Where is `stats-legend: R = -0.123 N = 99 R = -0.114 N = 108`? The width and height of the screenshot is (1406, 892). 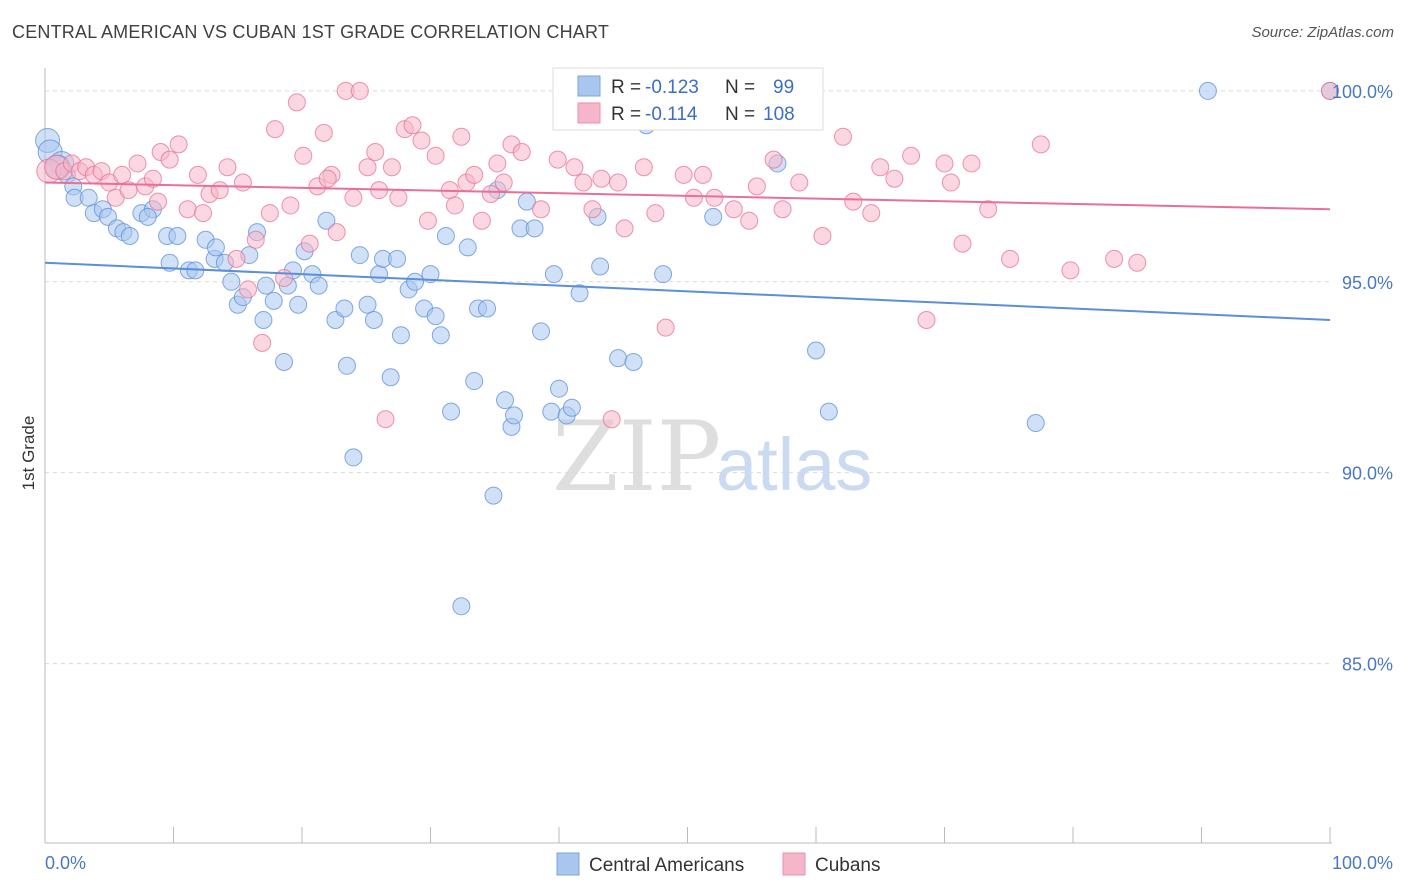
stats-legend: R = -0.123 N = 99 R = -0.114 N = 108 is located at coordinates (688, 99).